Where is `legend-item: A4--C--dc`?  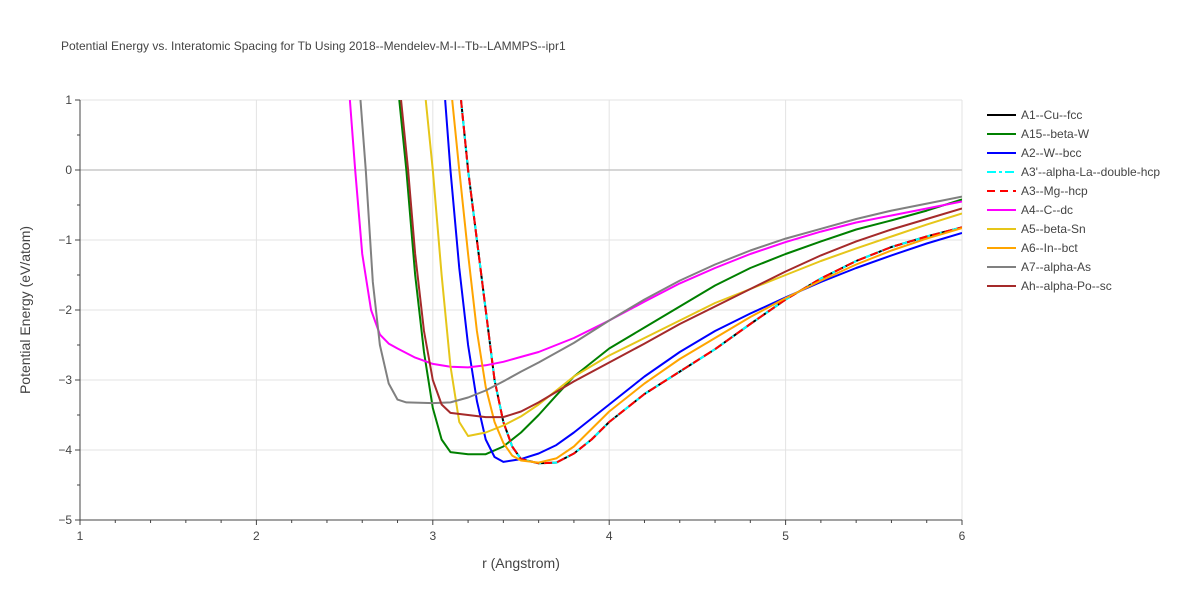
legend-item: A4--C--dc is located at coordinates (1030, 210).